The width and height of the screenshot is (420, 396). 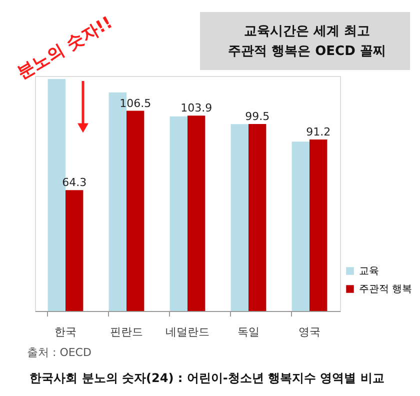 What do you see at coordinates (59, 352) in the screenshot?
I see `source-note: 출처 : OECD` at bounding box center [59, 352].